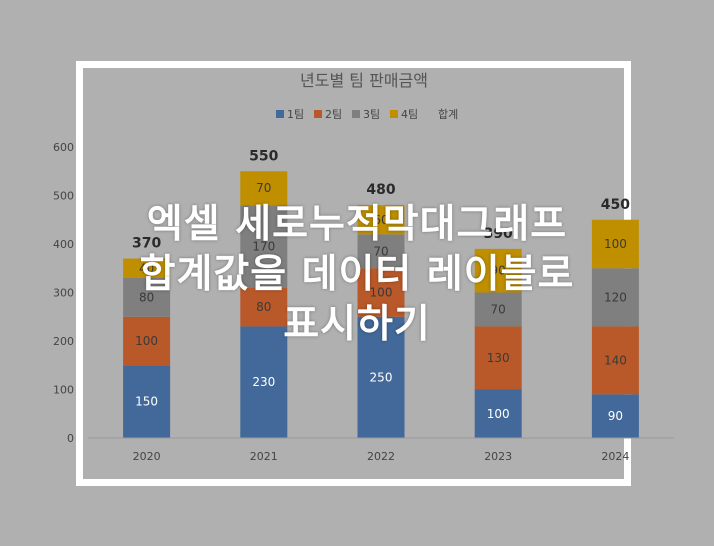 The height and width of the screenshot is (546, 714). I want to click on y-tick-label: 100, so click(63, 390).